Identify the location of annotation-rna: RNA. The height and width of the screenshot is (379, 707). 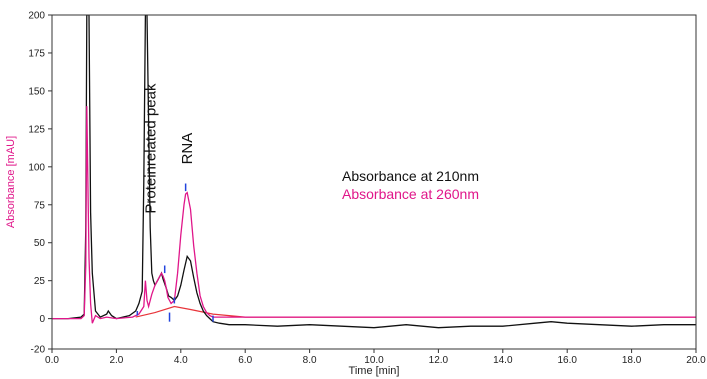
(187, 149).